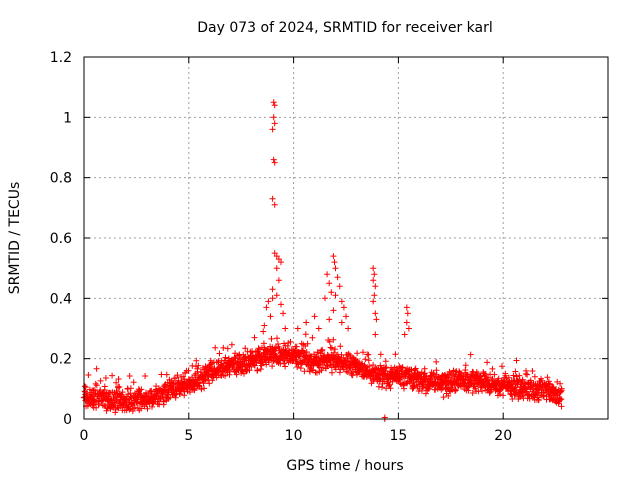 The height and width of the screenshot is (480, 640). I want to click on x-tick-label: 10, so click(294, 436).